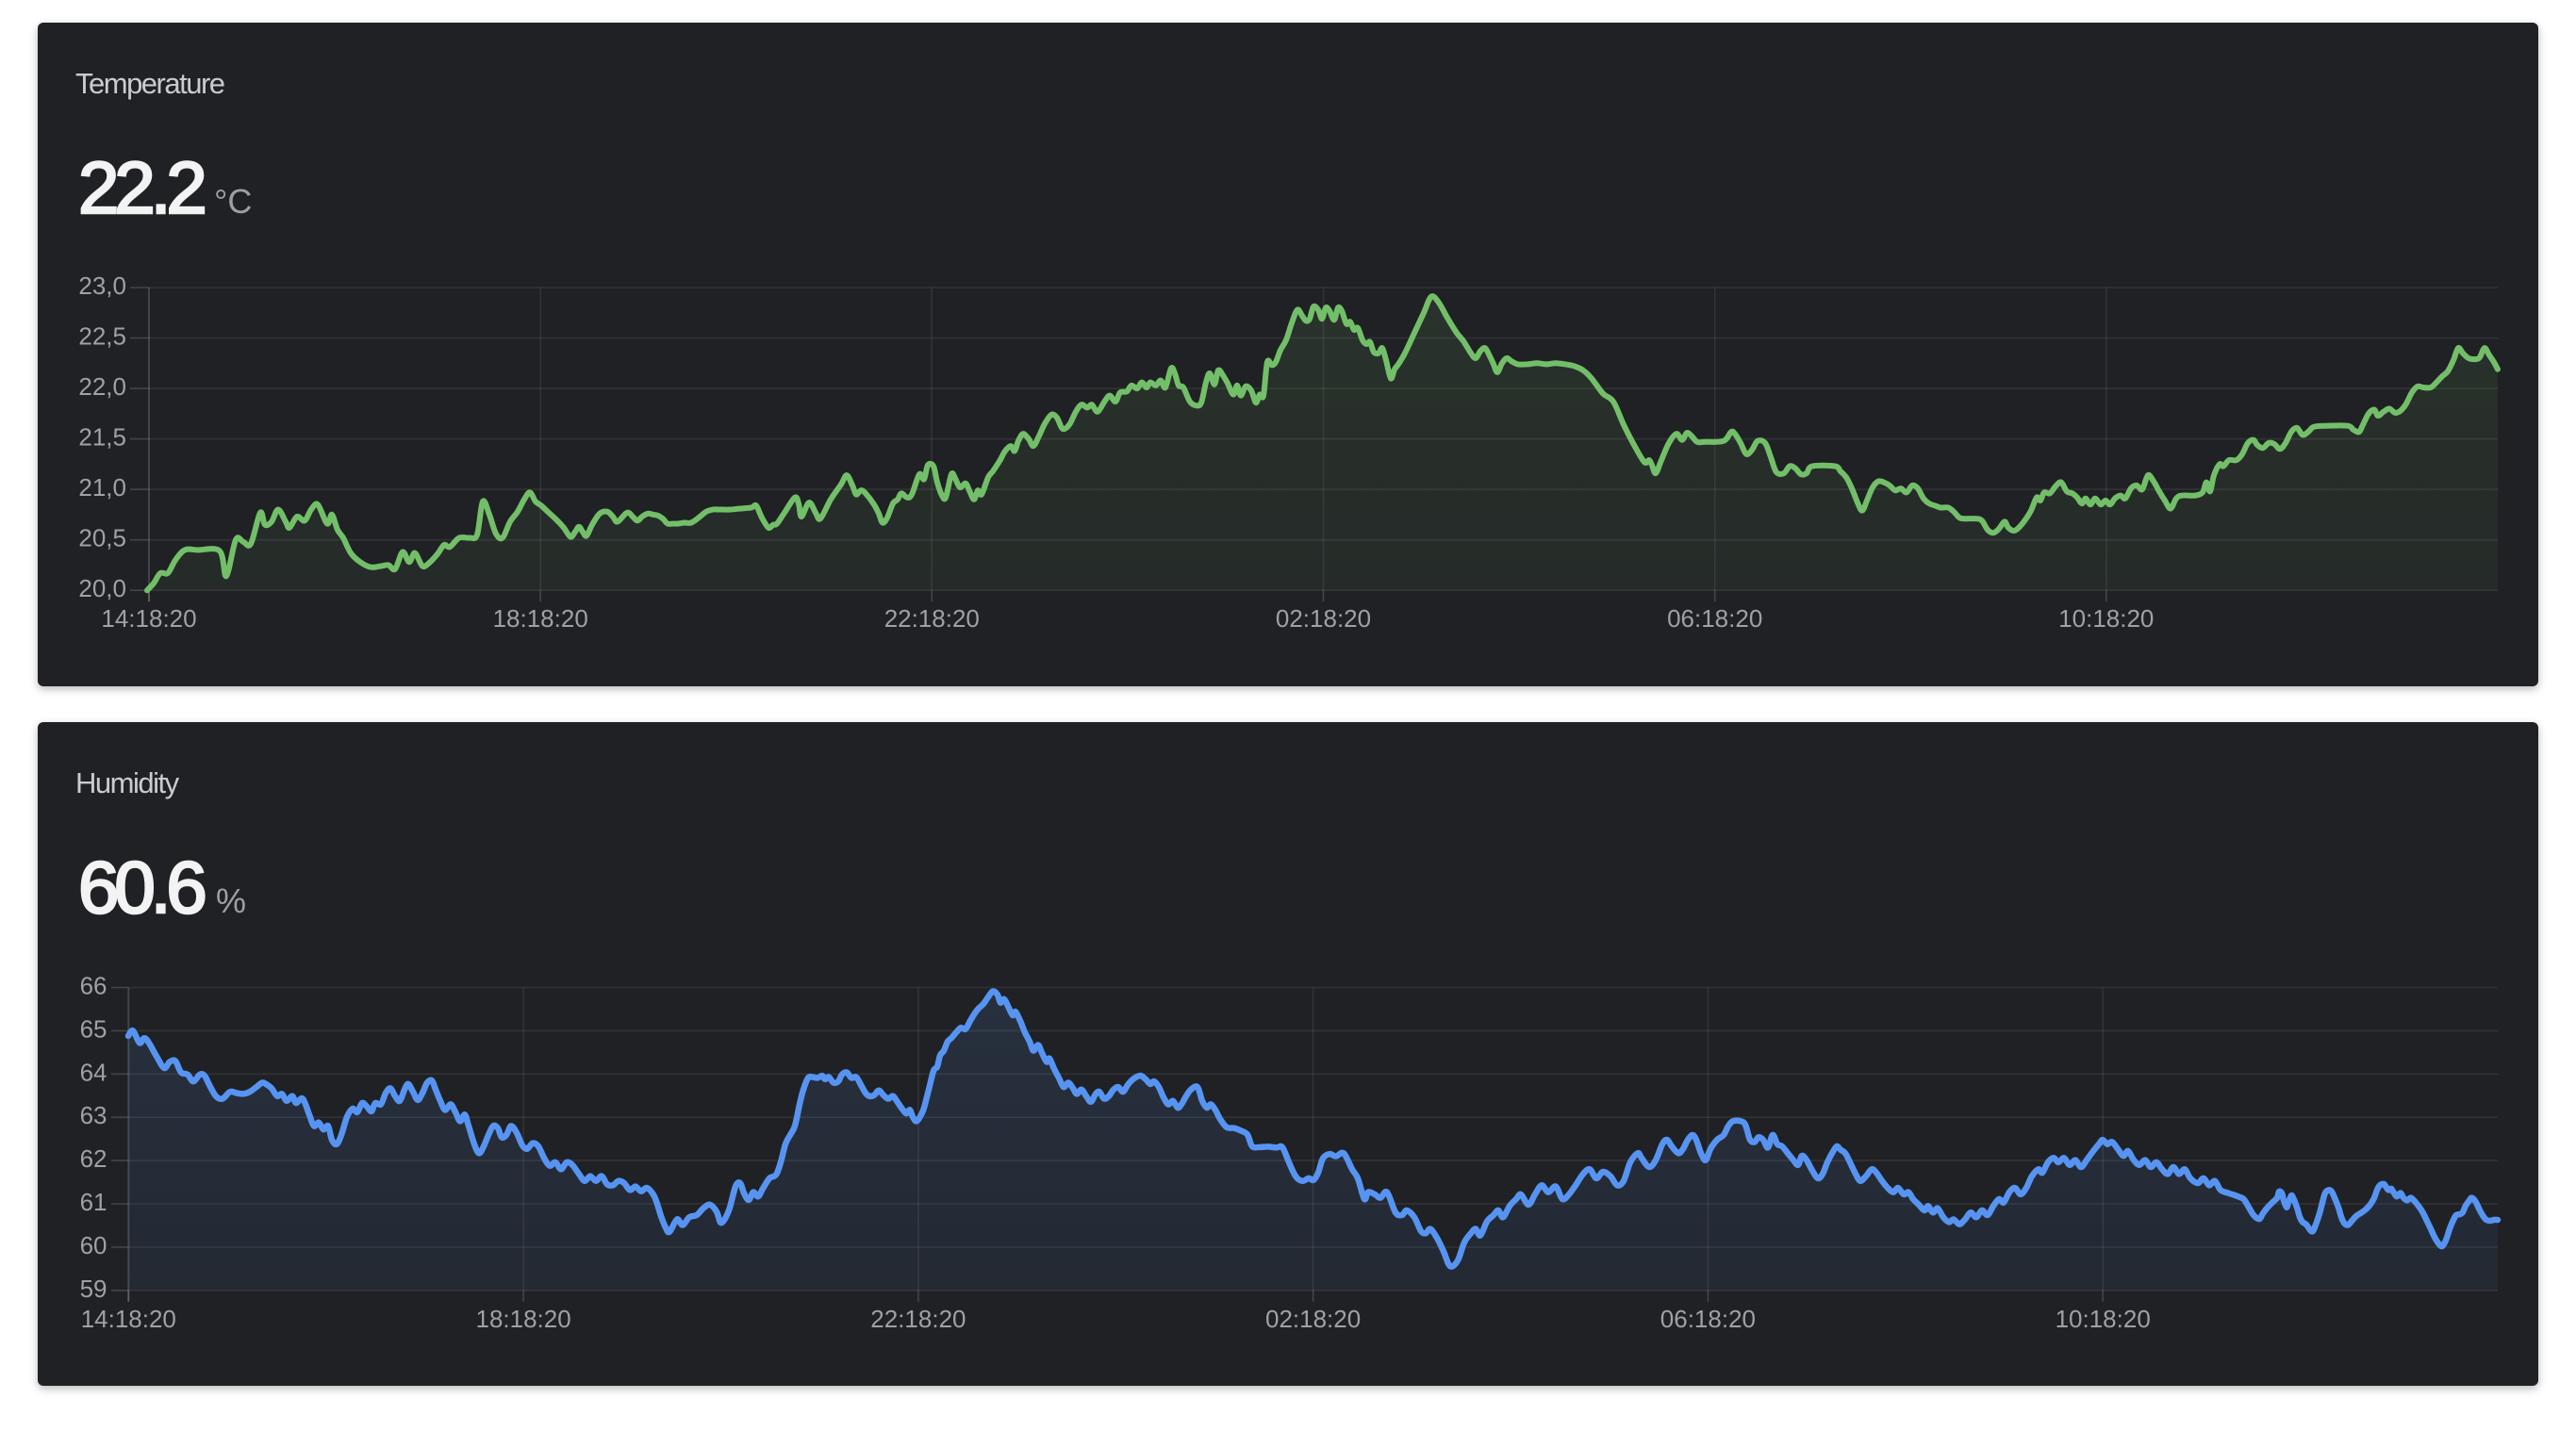 The width and height of the screenshot is (2576, 1448). I want to click on svg-text: 59, so click(93, 1289).